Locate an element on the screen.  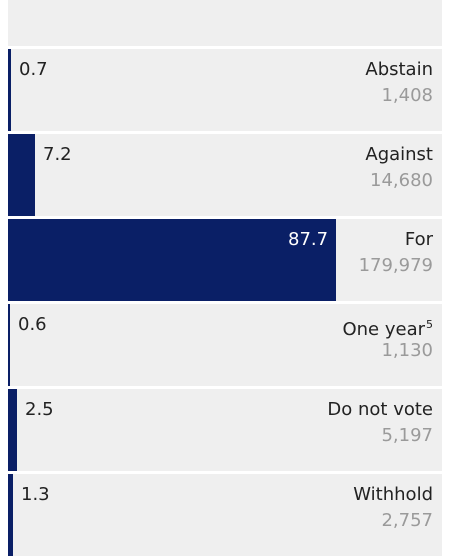
footnote-marker: 5 is located at coordinates (429, 324).